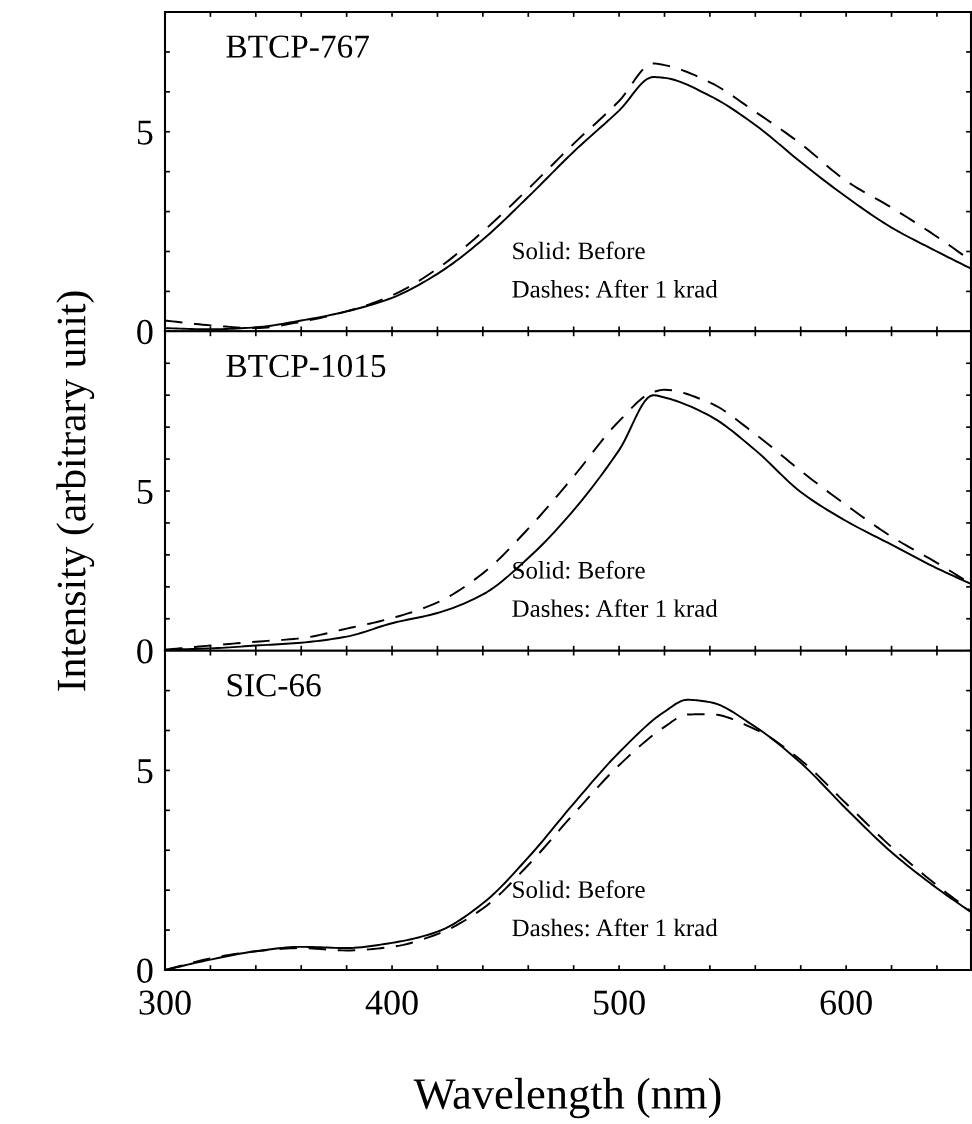  Describe the element at coordinates (165, 1002) in the screenshot. I see `x-tick-label: 300` at that location.